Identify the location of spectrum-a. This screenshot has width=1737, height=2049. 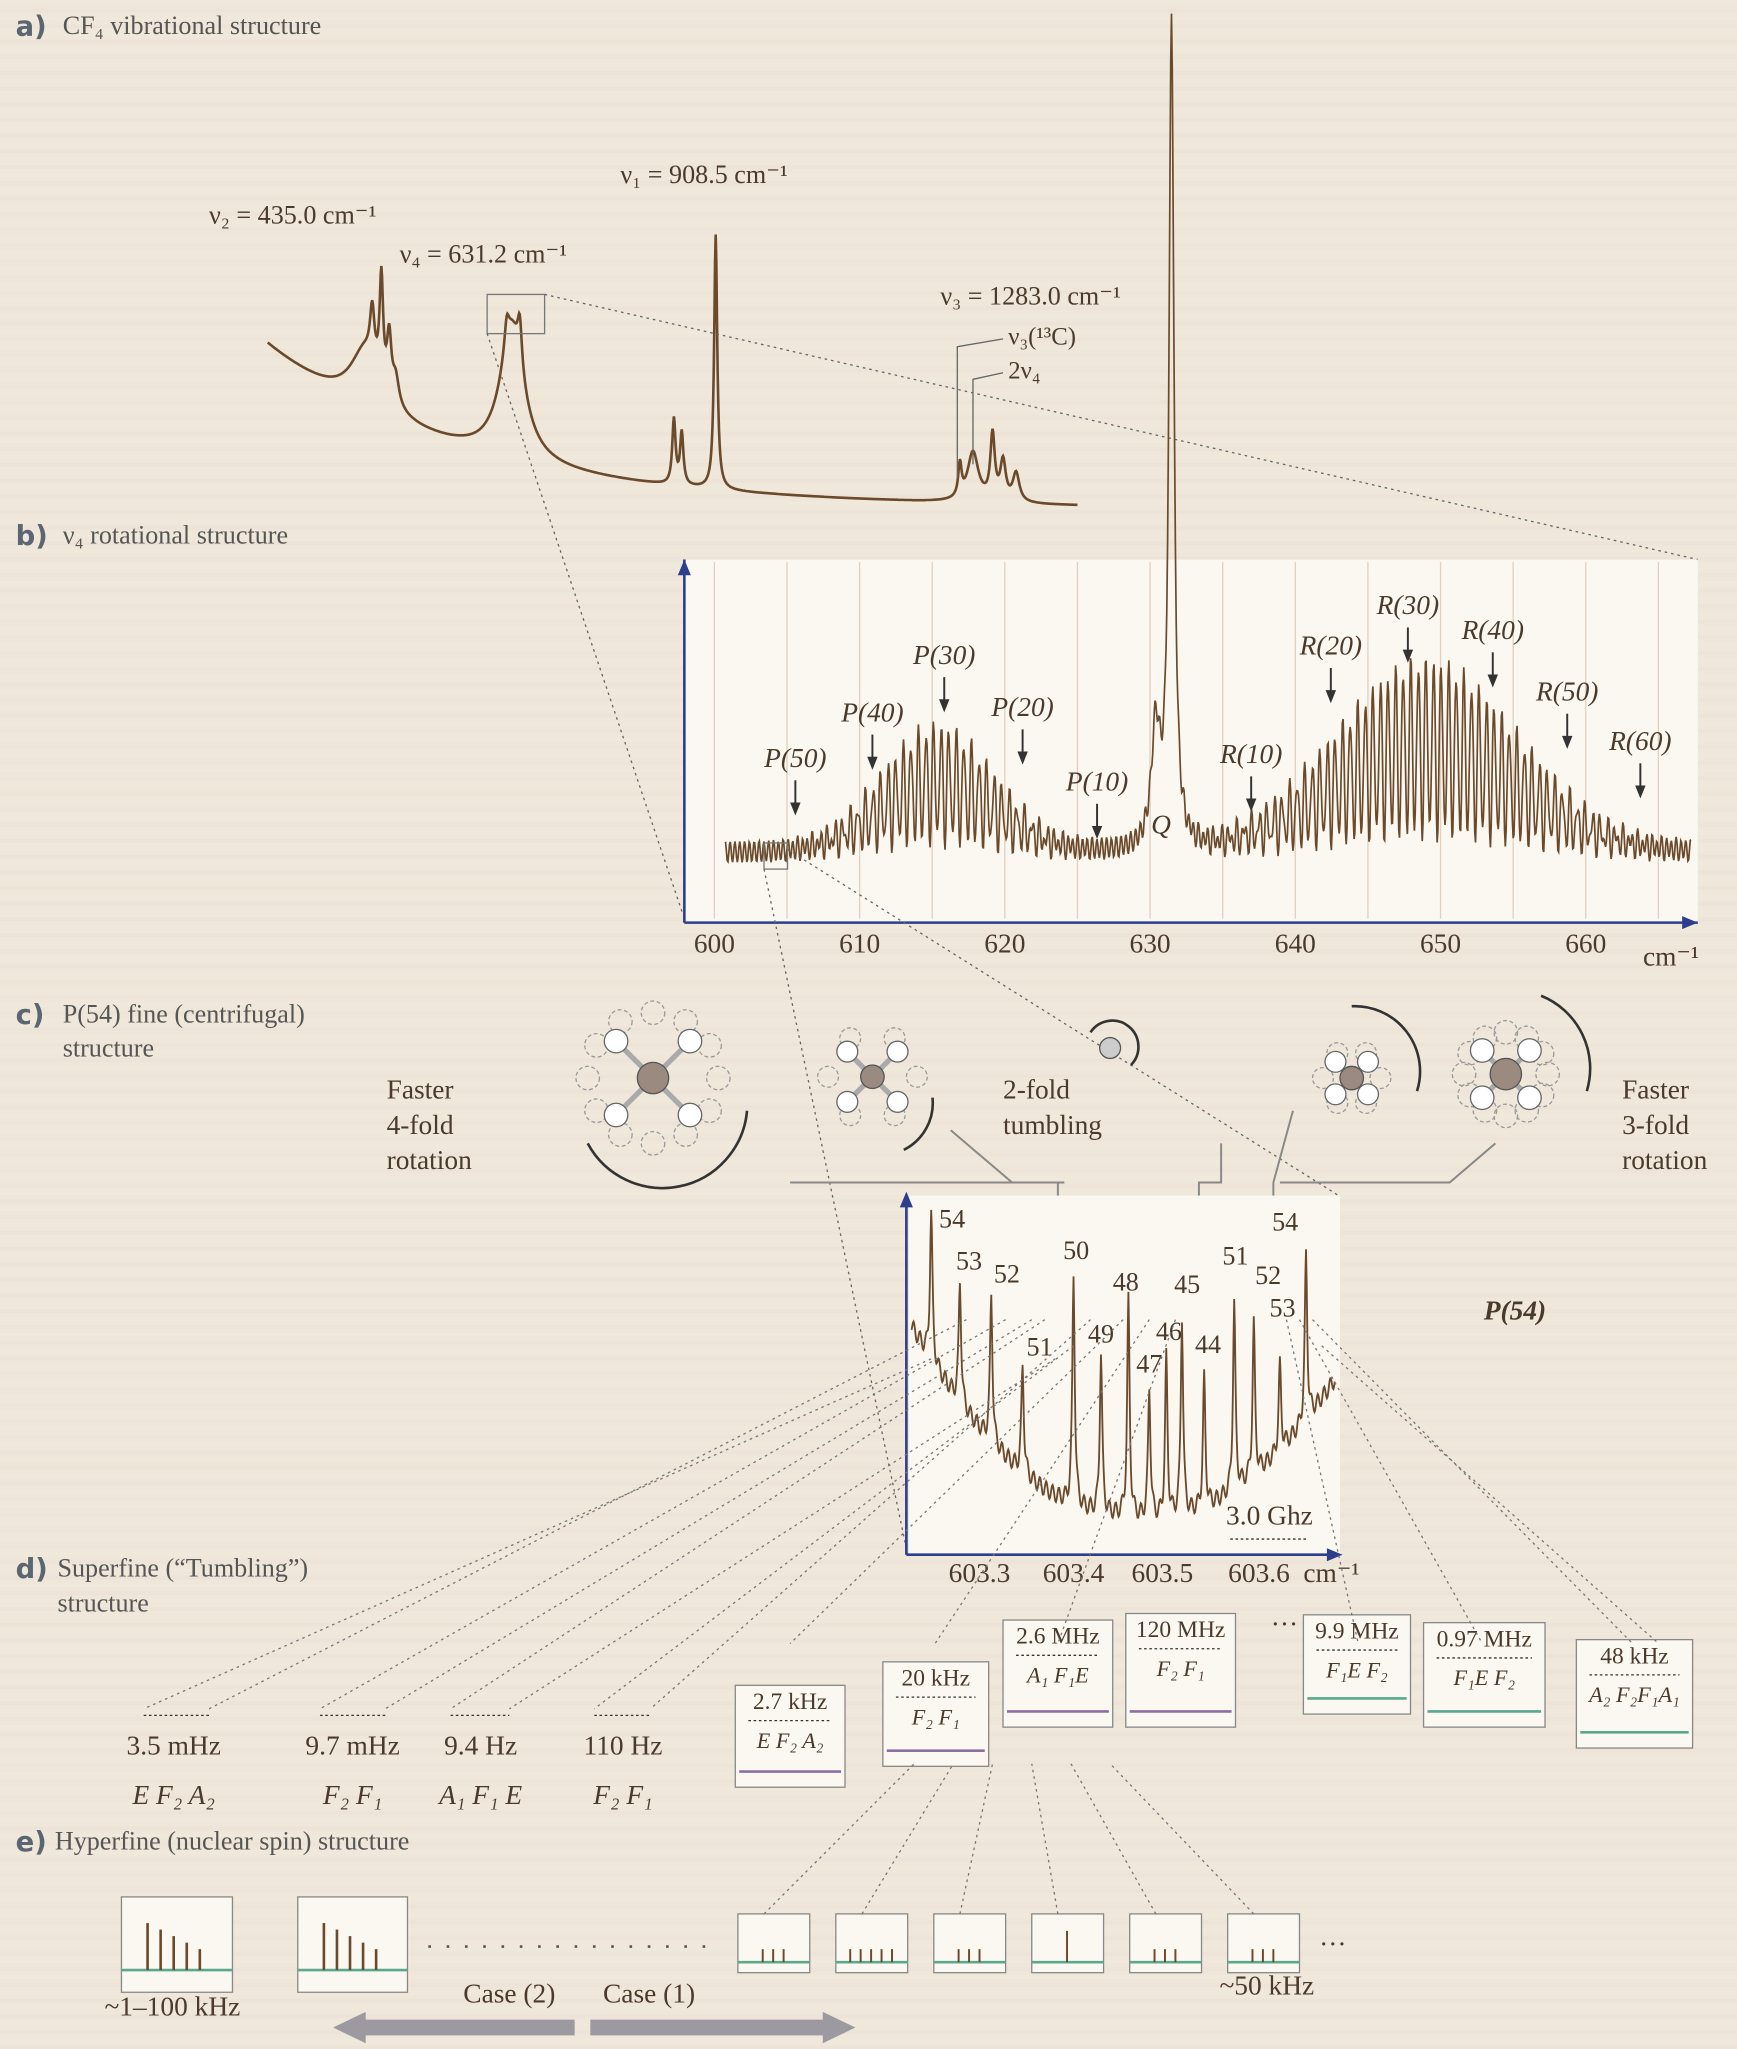
(672, 370).